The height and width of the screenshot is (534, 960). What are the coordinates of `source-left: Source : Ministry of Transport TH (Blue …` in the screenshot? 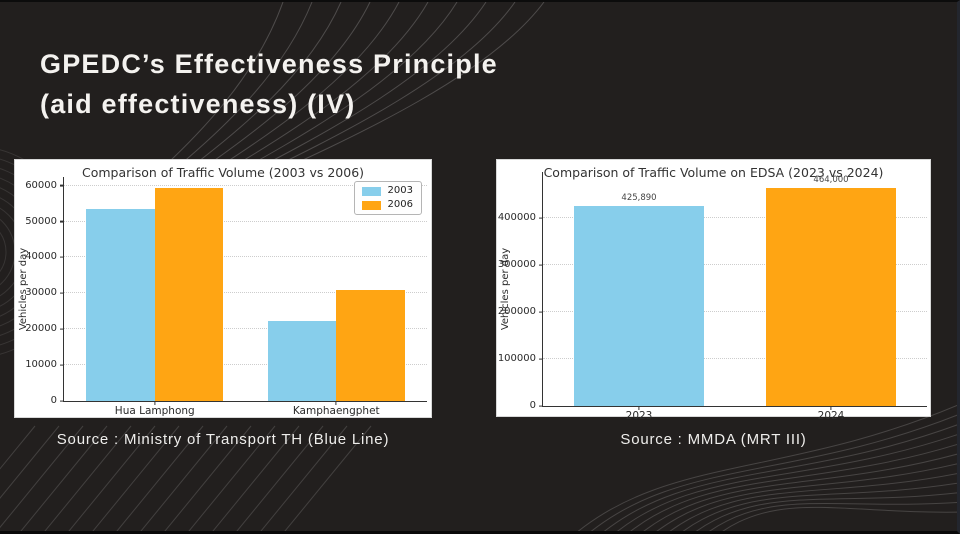 It's located at (223, 439).